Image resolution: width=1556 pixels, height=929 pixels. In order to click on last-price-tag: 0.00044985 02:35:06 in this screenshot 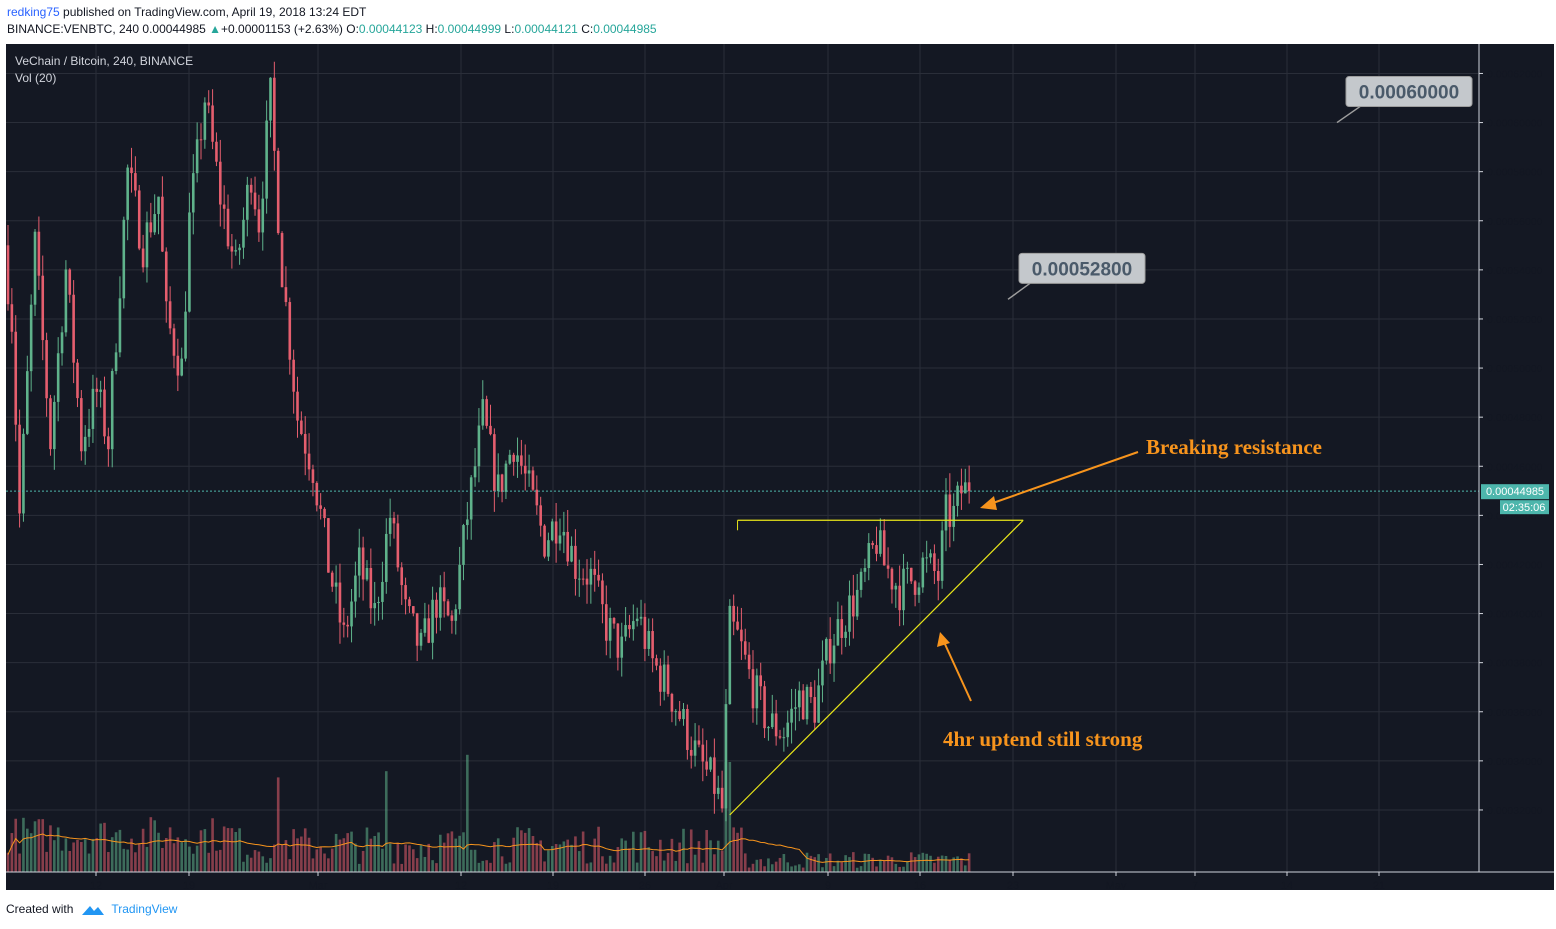, I will do `click(1515, 499)`.